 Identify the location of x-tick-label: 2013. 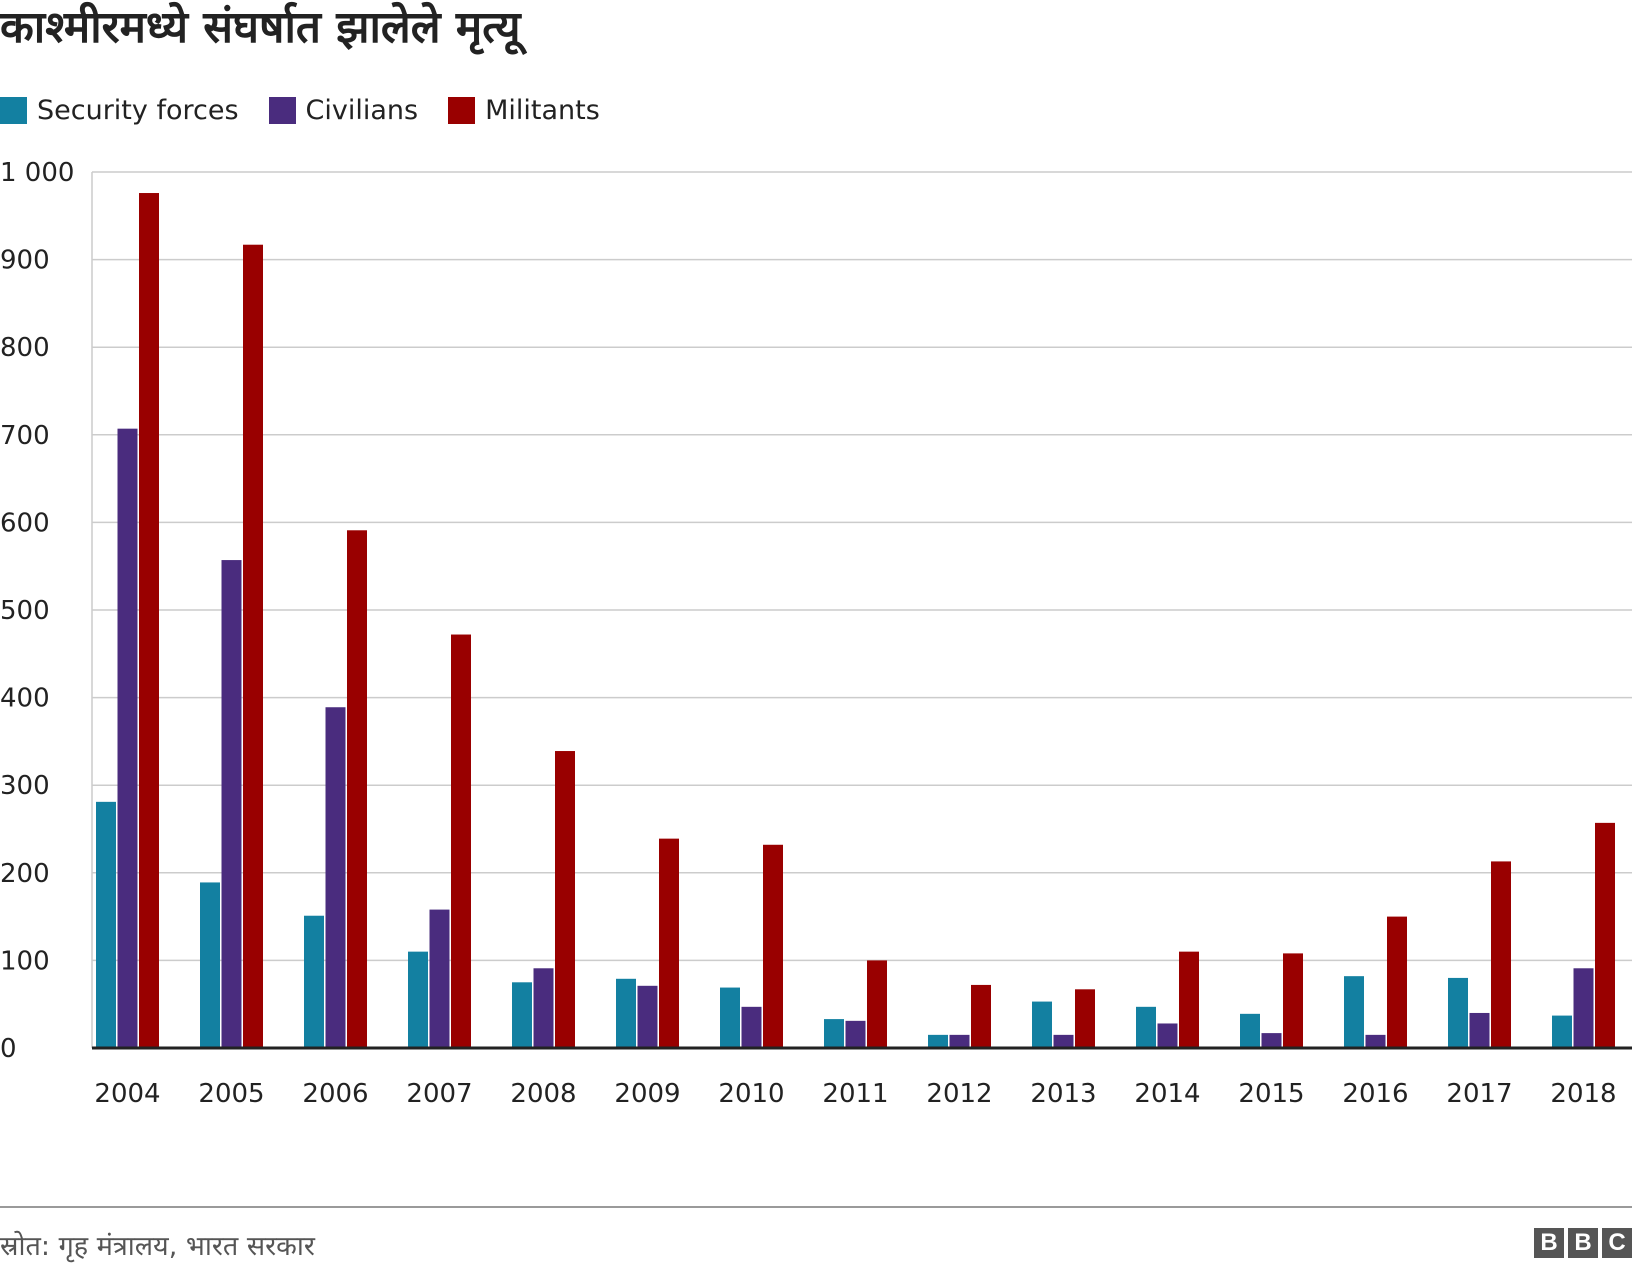
(1063, 1094).